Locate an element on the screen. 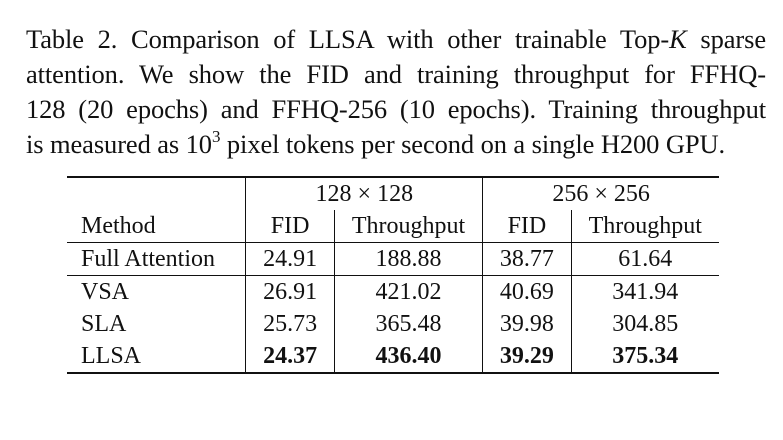 This screenshot has width=783, height=440. group-header-row: 128 × 128 256 × 256 is located at coordinates (393, 193).